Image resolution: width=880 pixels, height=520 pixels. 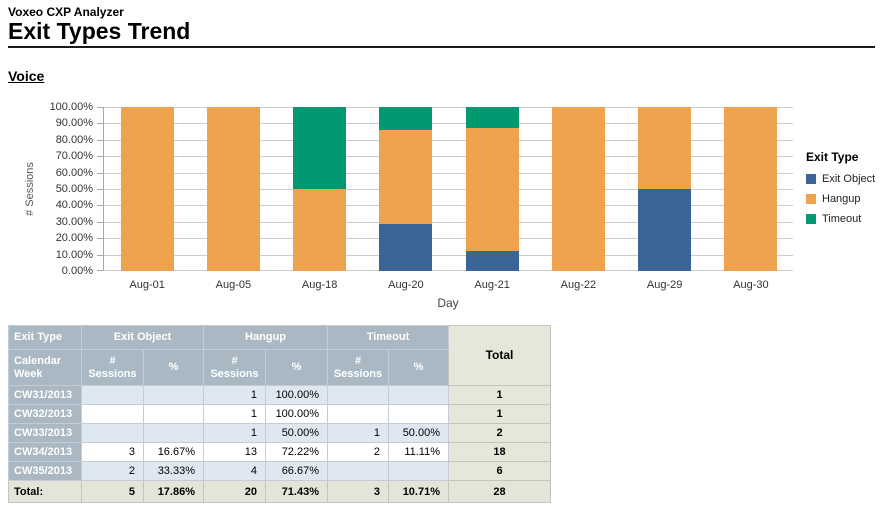 I want to click on table-row-cw34-2013: CW34/2013 3 16.67% 13 72.22% 2 11.11% 18, so click(x=279, y=452).